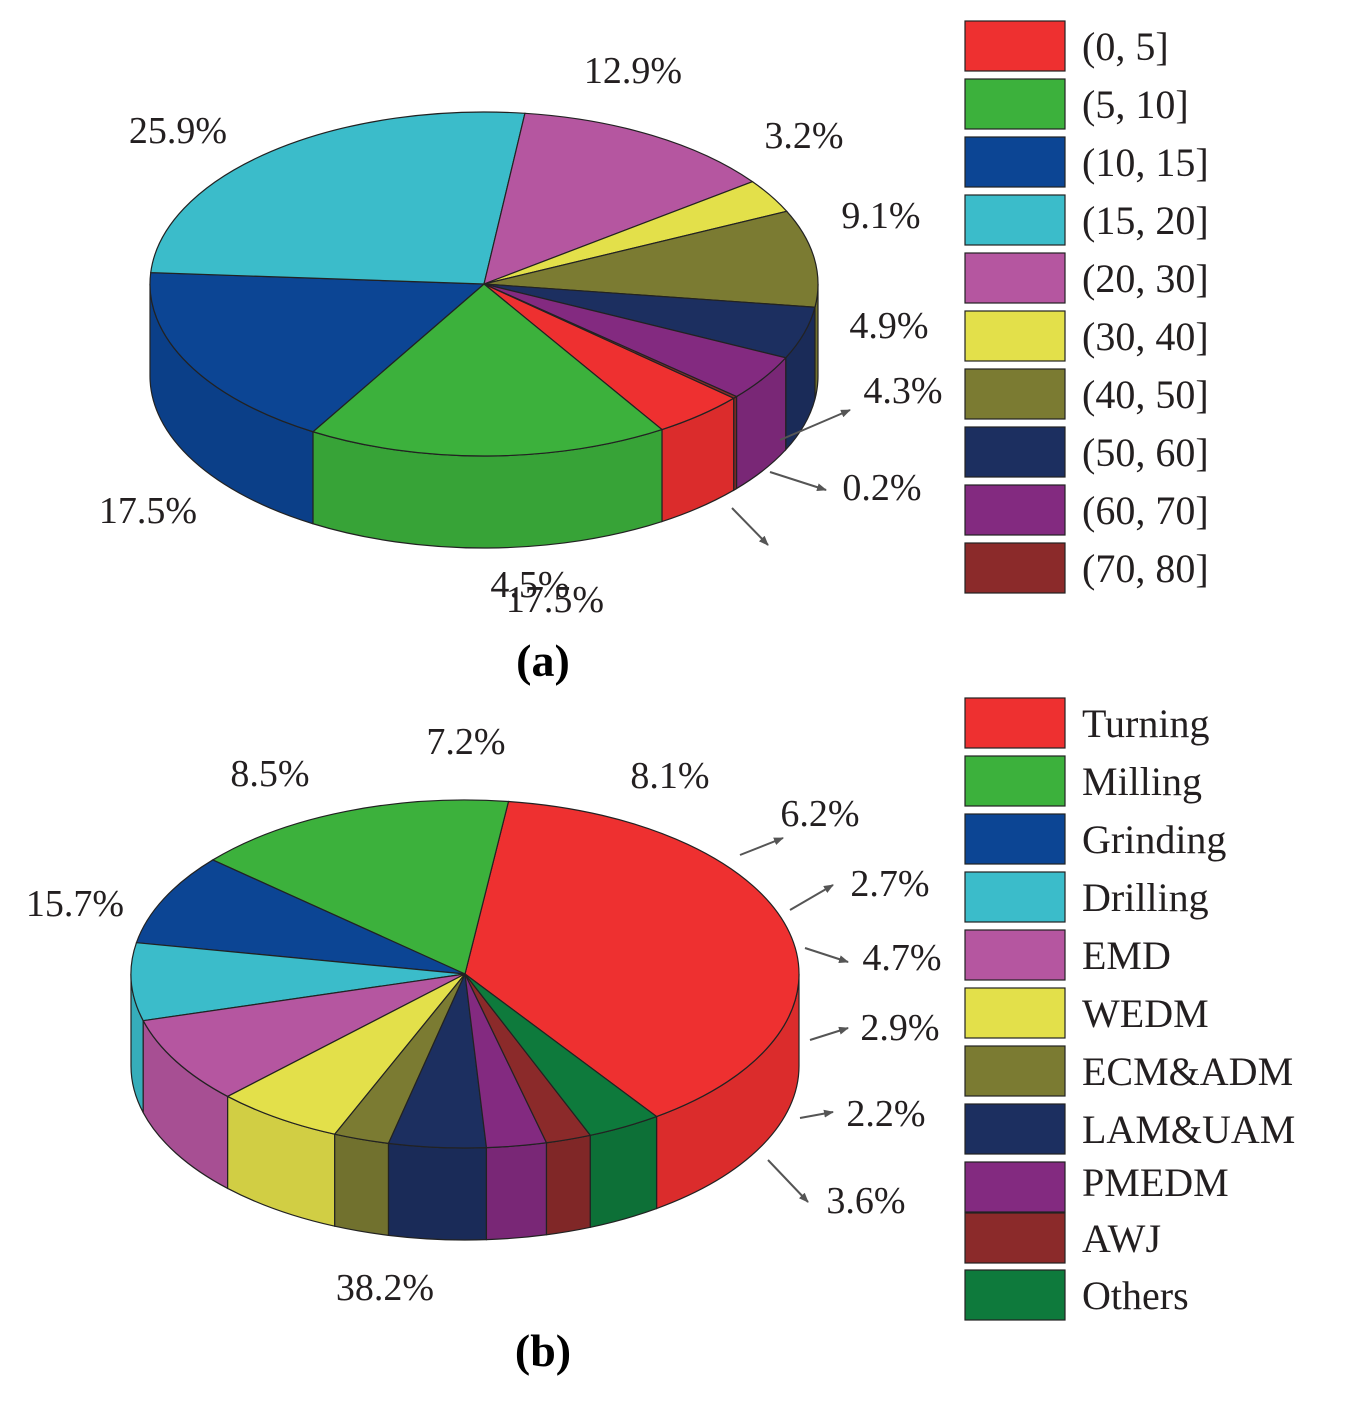  Describe the element at coordinates (816, 1114) in the screenshot. I see `leader-arrow-b-awj` at that location.